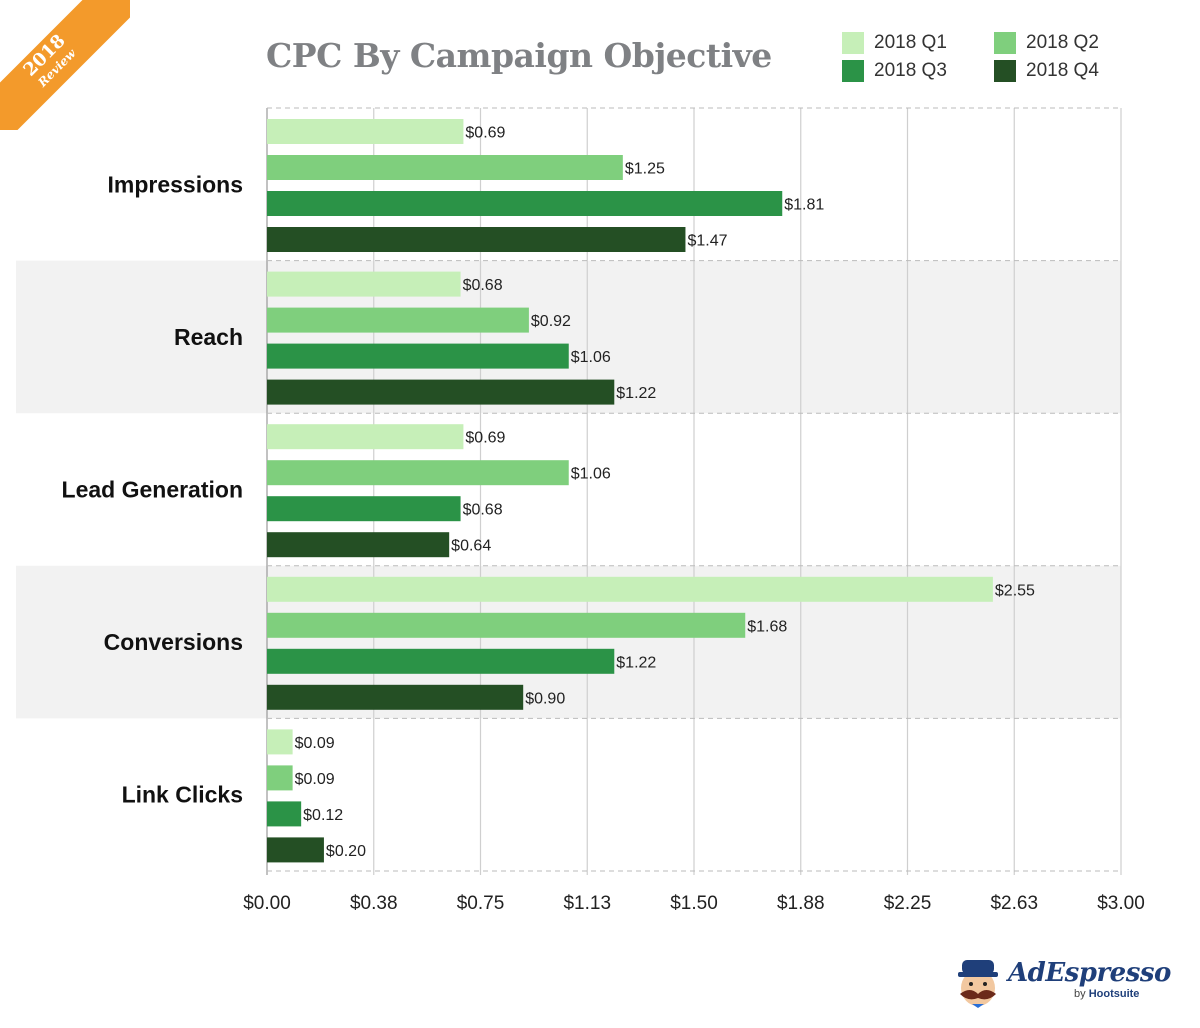  Describe the element at coordinates (910, 42) in the screenshot. I see `legend-label-q1: 2018 Q1` at that location.